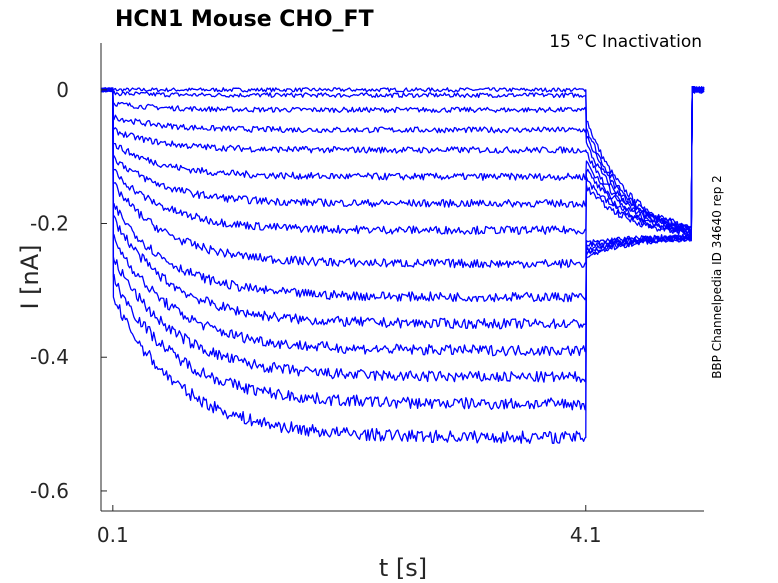 This screenshot has width=778, height=583. Describe the element at coordinates (586, 535) in the screenshot. I see `x-tick-label: 4.1` at that location.